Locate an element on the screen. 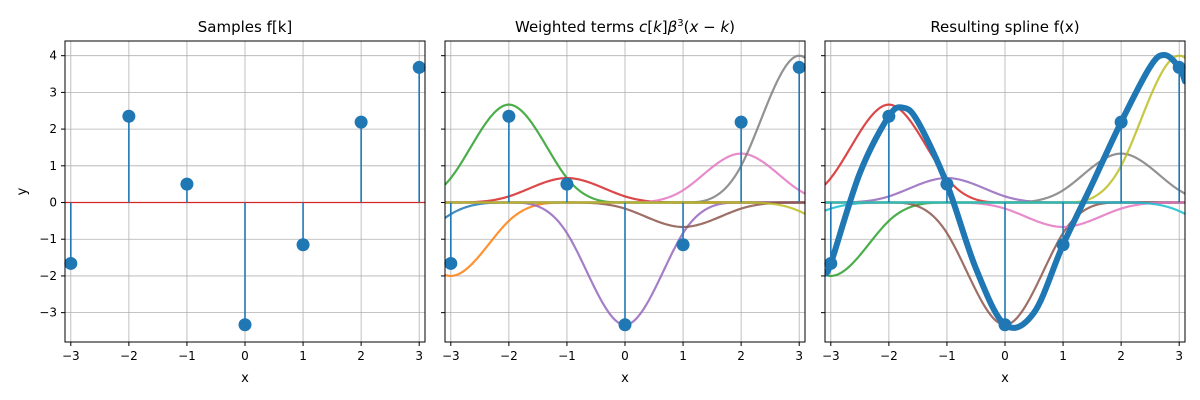 The width and height of the screenshot is (1200, 400). chart-title: Weighted terms c[k]β3(x − k) is located at coordinates (625, 27).